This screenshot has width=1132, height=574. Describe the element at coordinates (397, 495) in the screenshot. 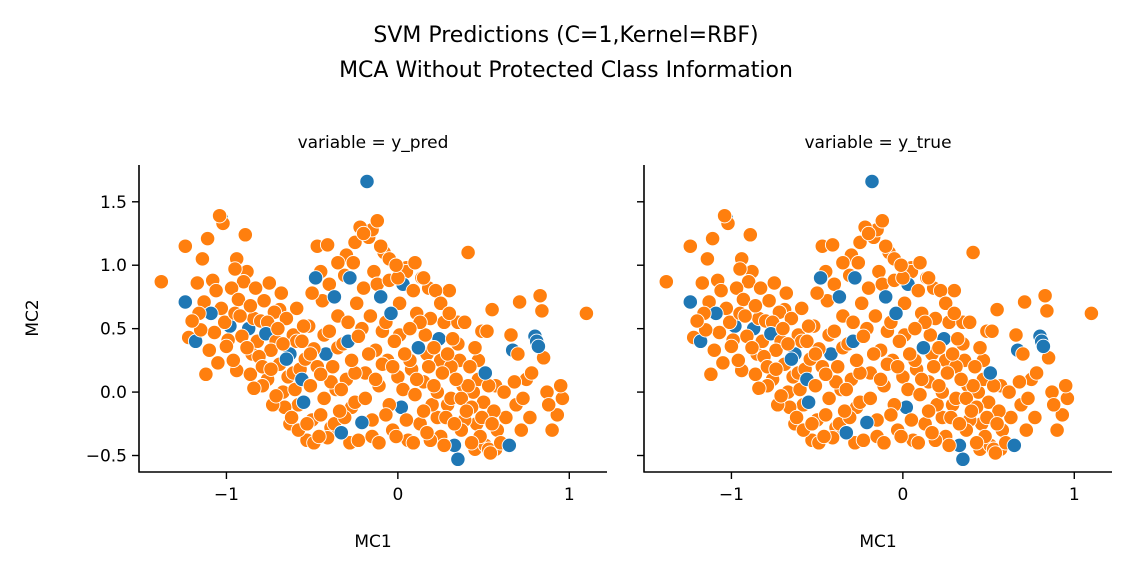

I see `x-tick-label: 0` at that location.